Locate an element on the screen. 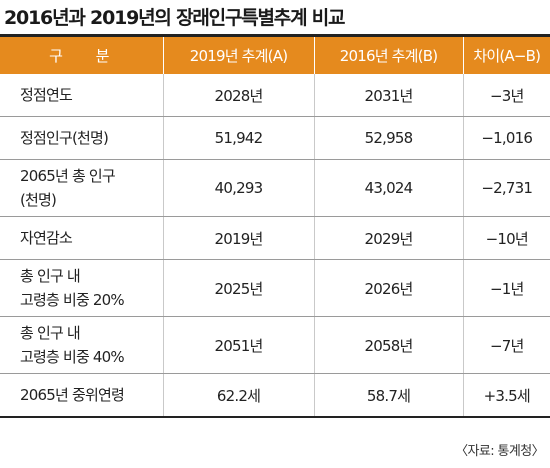 This screenshot has width=550, height=468. row-label-line: (천명) is located at coordinates (38, 200).